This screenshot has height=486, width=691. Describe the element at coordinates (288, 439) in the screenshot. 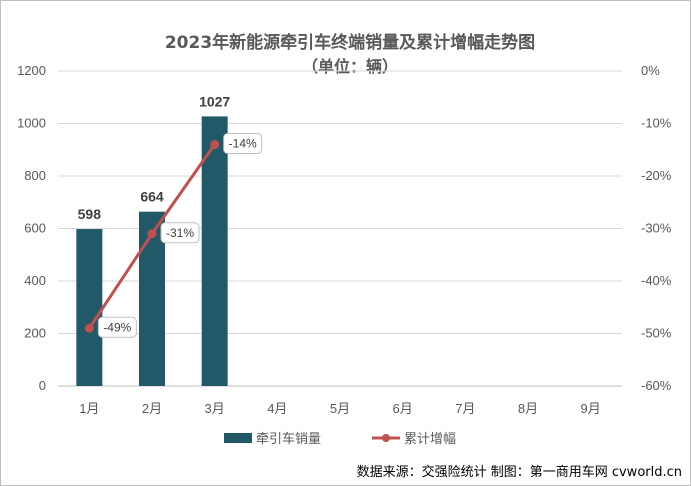

I see `legend-label-bar: 牵引车销量` at that location.